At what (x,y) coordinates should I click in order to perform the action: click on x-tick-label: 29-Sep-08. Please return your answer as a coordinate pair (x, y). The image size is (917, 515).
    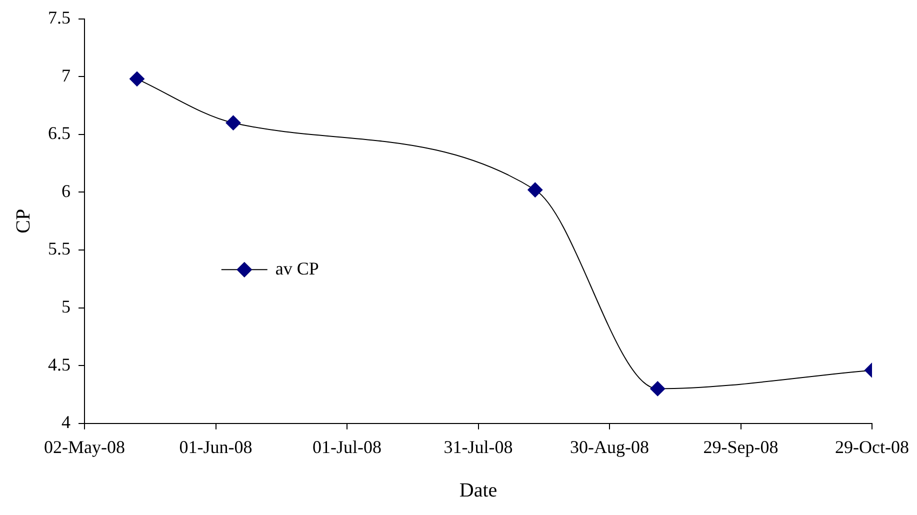
    Looking at the image, I should click on (740, 446).